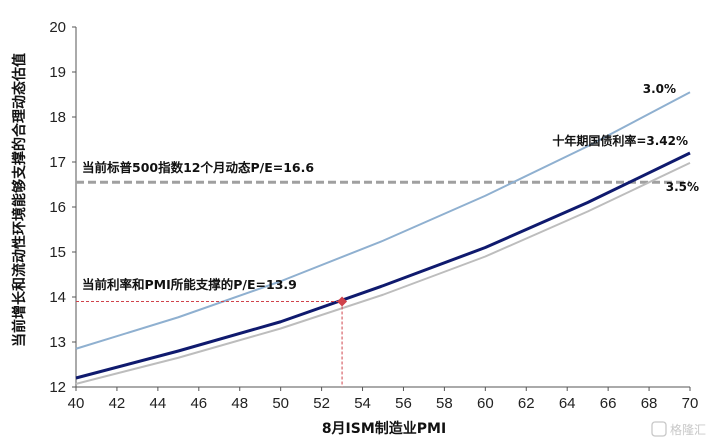 The image size is (722, 448). I want to click on y-tick-label: 20, so click(57, 27).